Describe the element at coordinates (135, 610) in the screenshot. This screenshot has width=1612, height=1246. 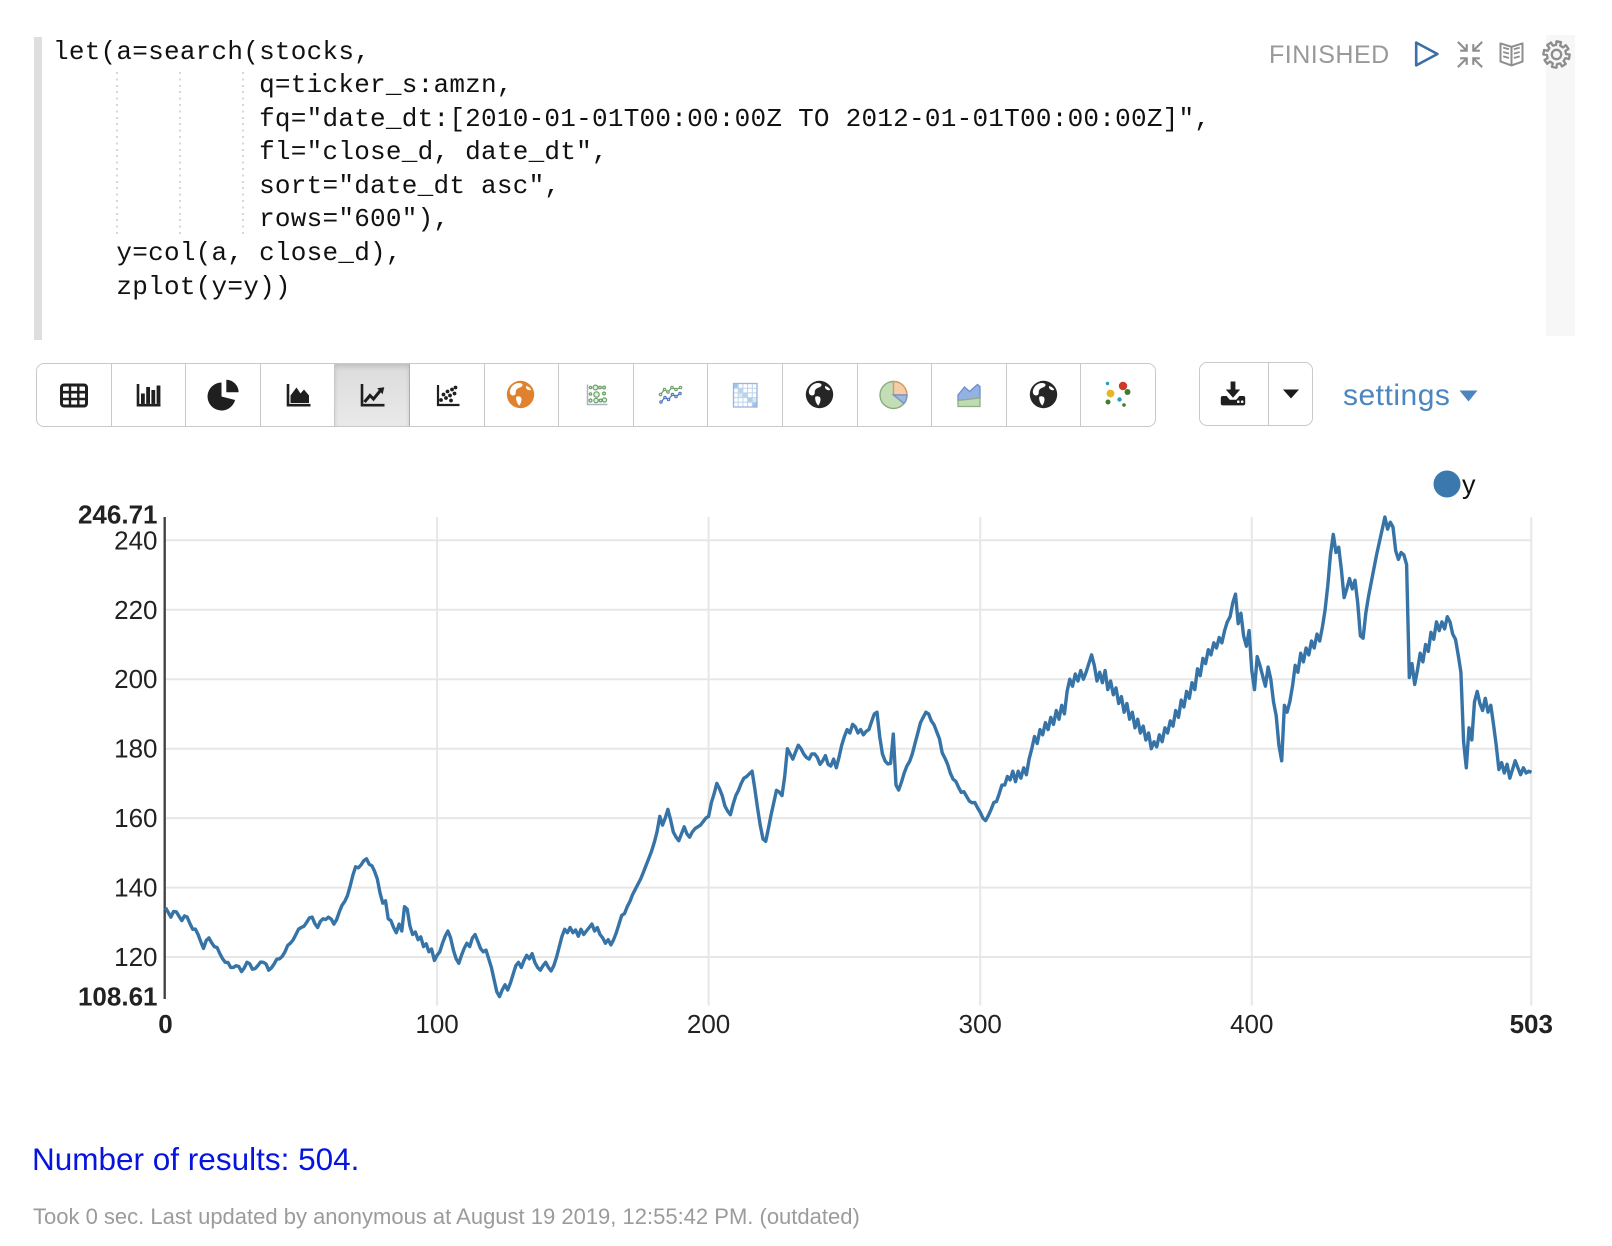
I see `svg-text: 220` at that location.